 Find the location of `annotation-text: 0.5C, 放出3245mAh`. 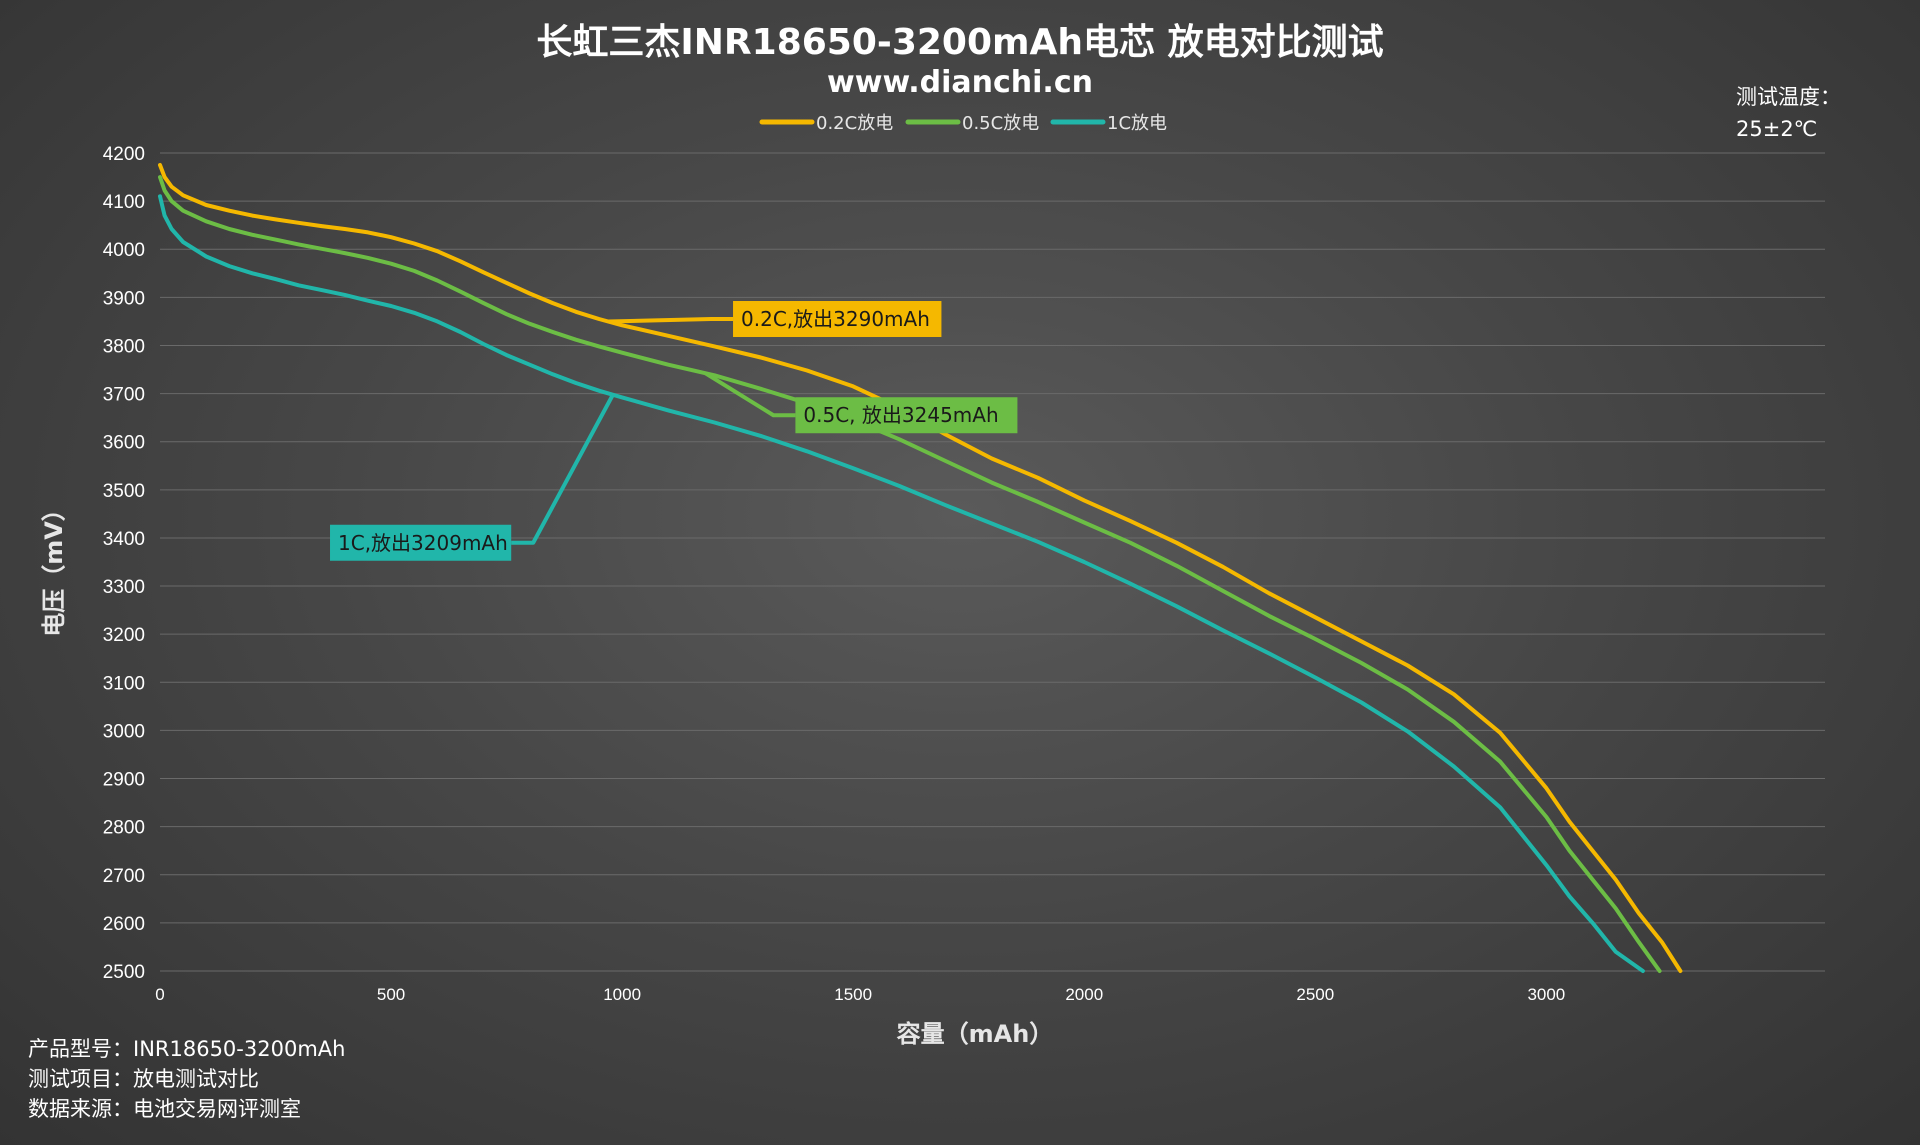

annotation-text: 0.5C, 放出3245mAh is located at coordinates (900, 415).